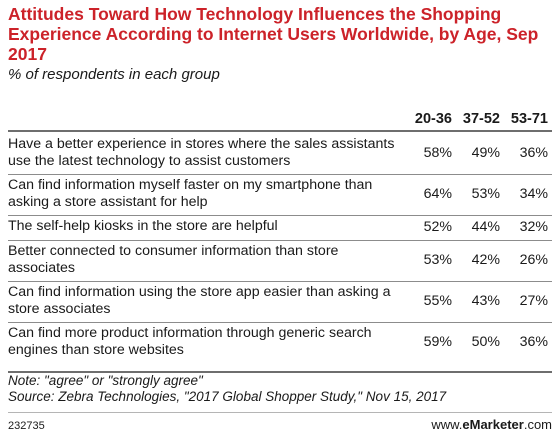 This screenshot has height=440, width=560. I want to click on row-value: 43%, so click(485, 301).